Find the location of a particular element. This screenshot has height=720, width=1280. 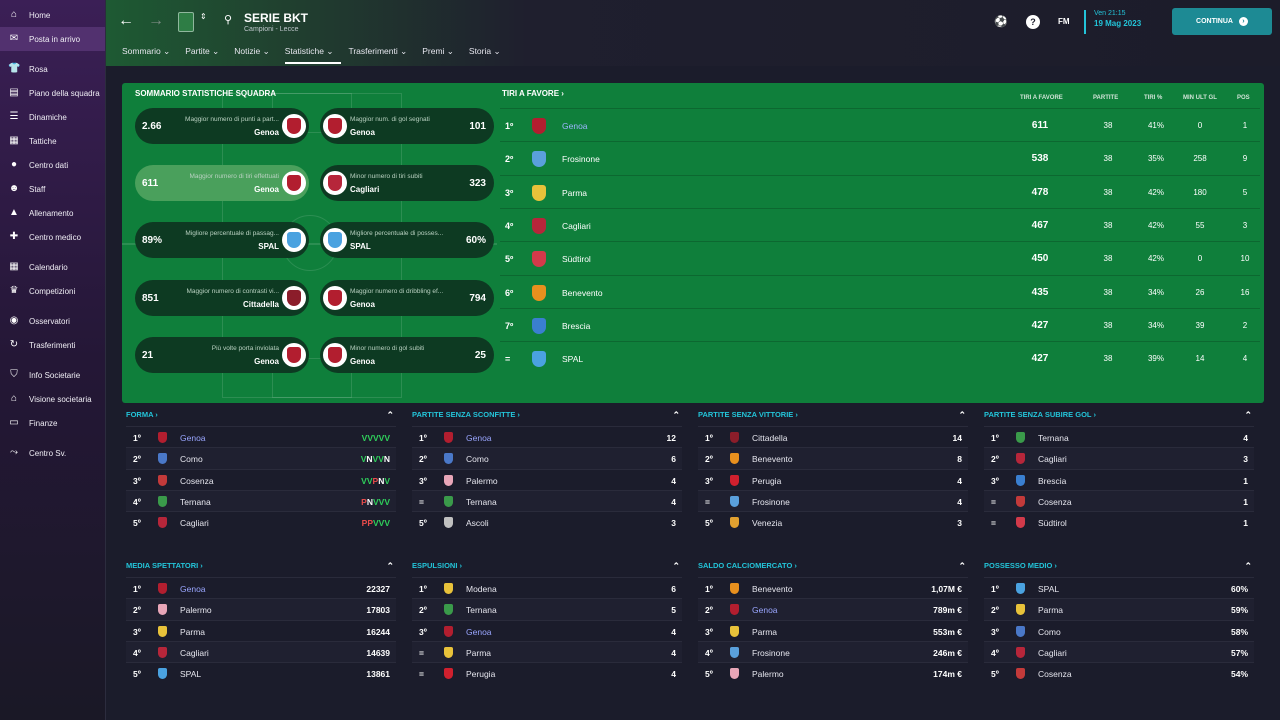

panel-title: FORMA › is located at coordinates (142, 414).